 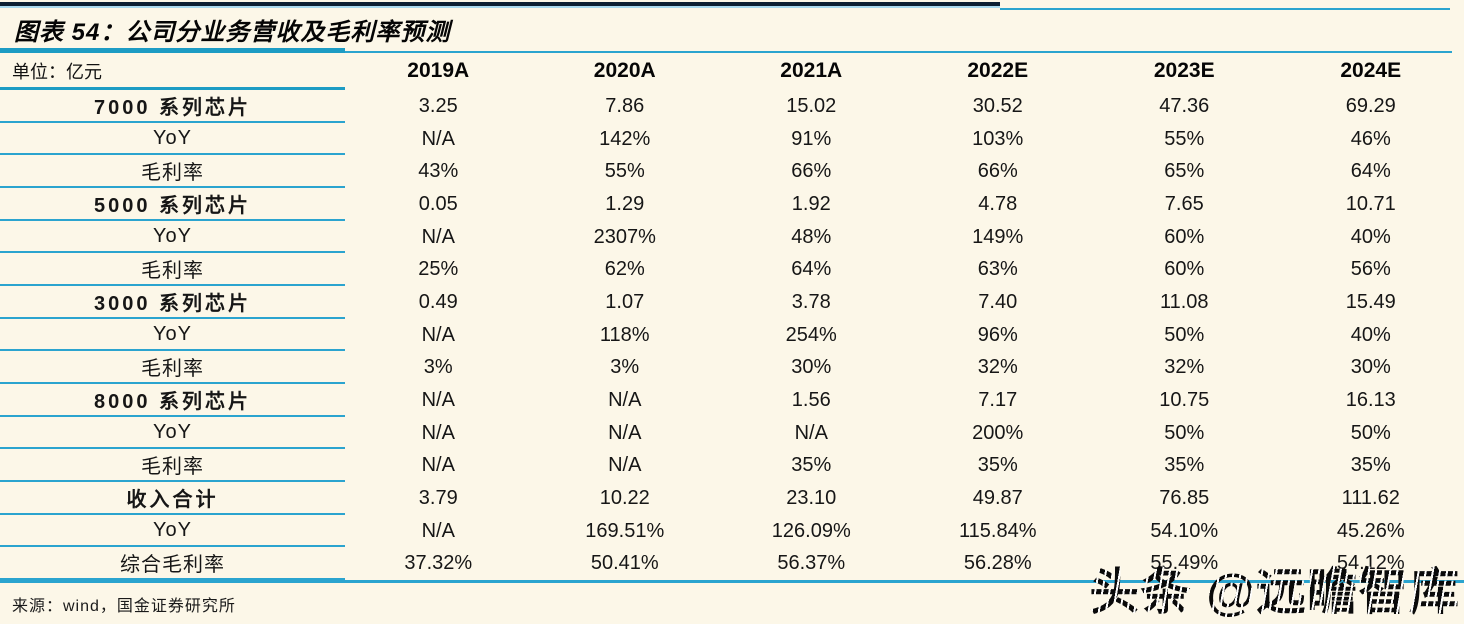 What do you see at coordinates (998, 171) in the screenshot?
I see `cell-value: 66%` at bounding box center [998, 171].